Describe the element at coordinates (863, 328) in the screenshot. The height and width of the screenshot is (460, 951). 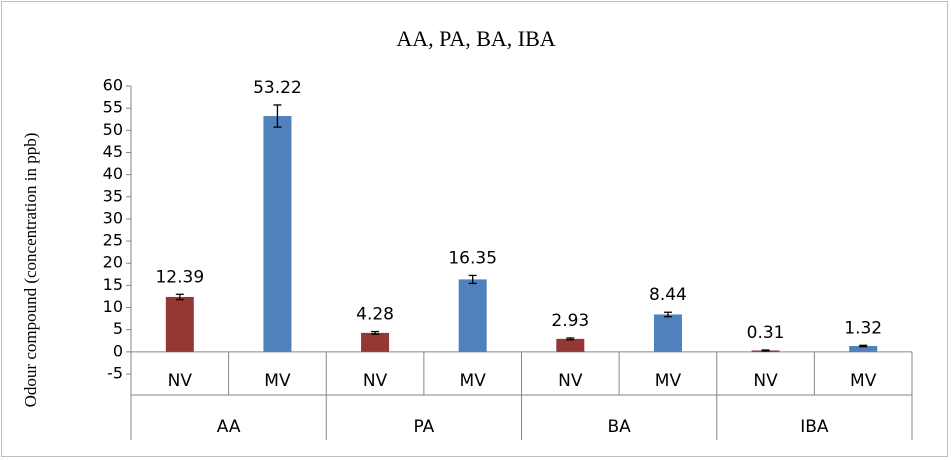
I see `data-label: 1.32` at that location.